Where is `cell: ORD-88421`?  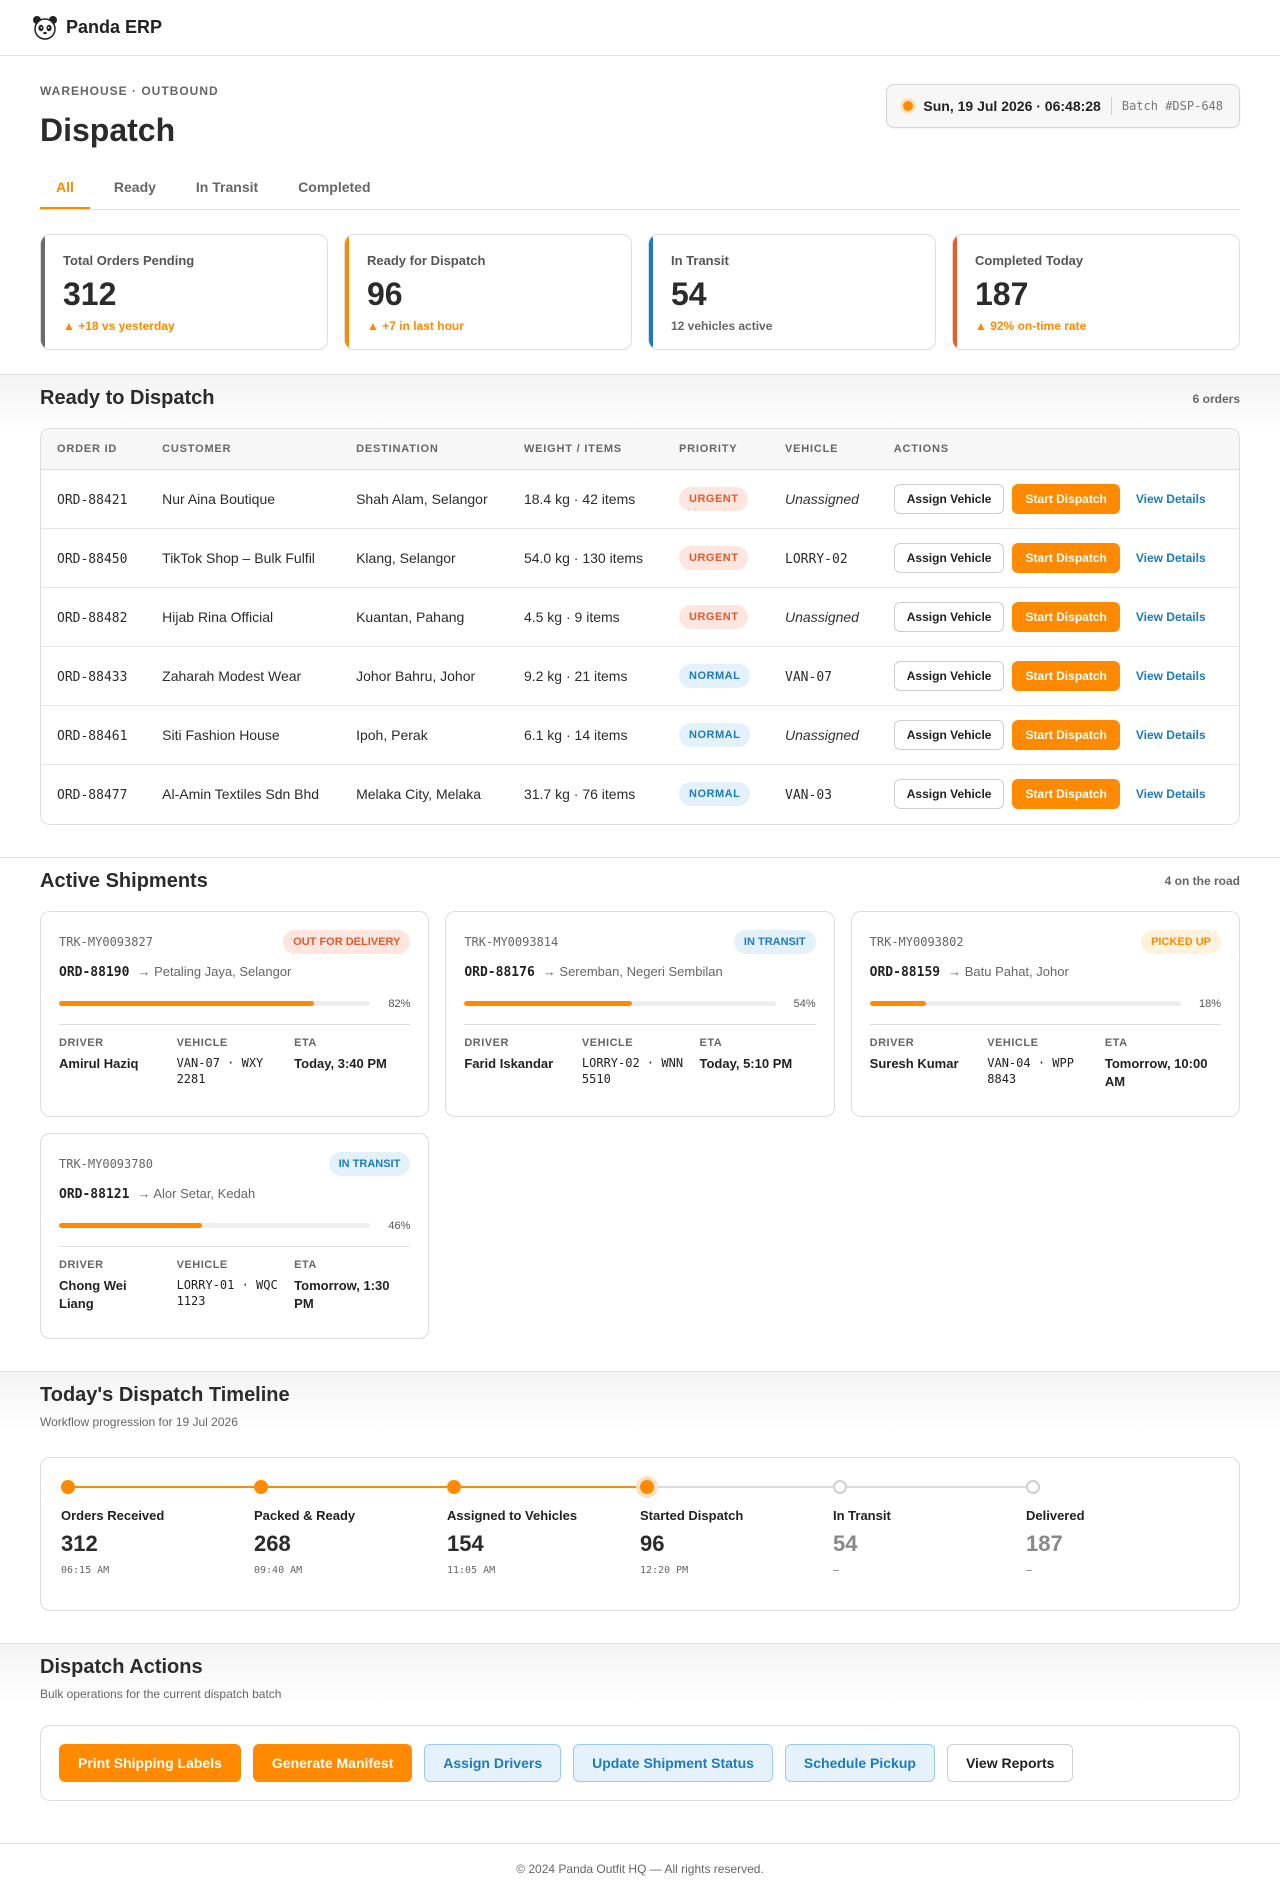 cell: ORD-88421 is located at coordinates (94, 499).